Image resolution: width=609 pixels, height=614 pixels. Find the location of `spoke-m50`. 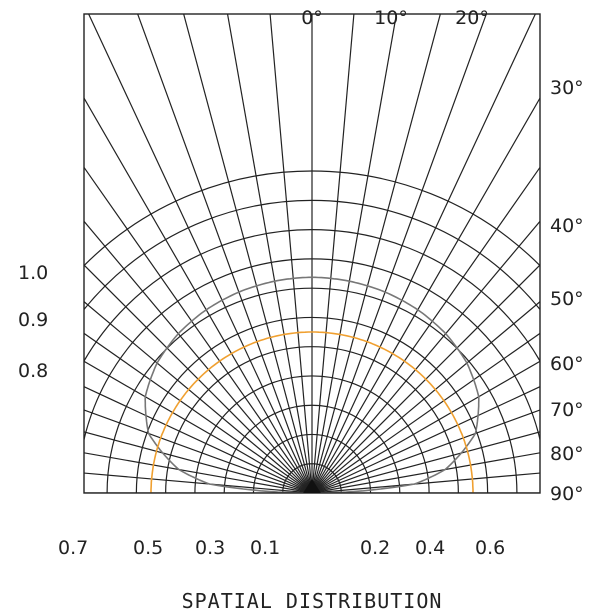

spoke-m50 is located at coordinates (198, 396).